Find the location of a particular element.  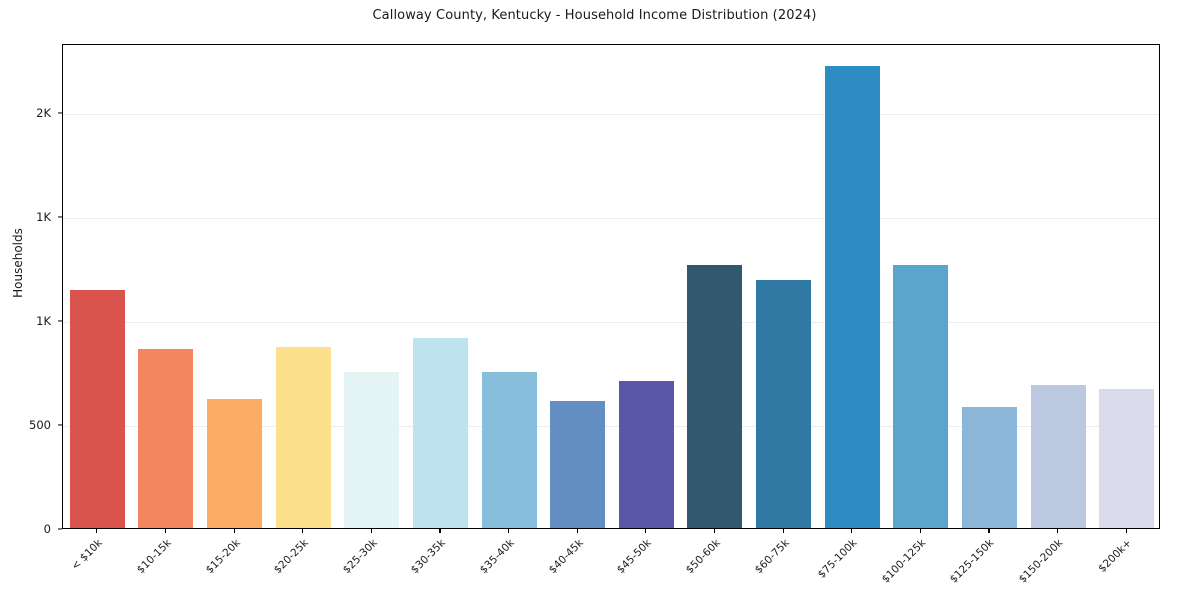

bar-60-75k is located at coordinates (783, 404).